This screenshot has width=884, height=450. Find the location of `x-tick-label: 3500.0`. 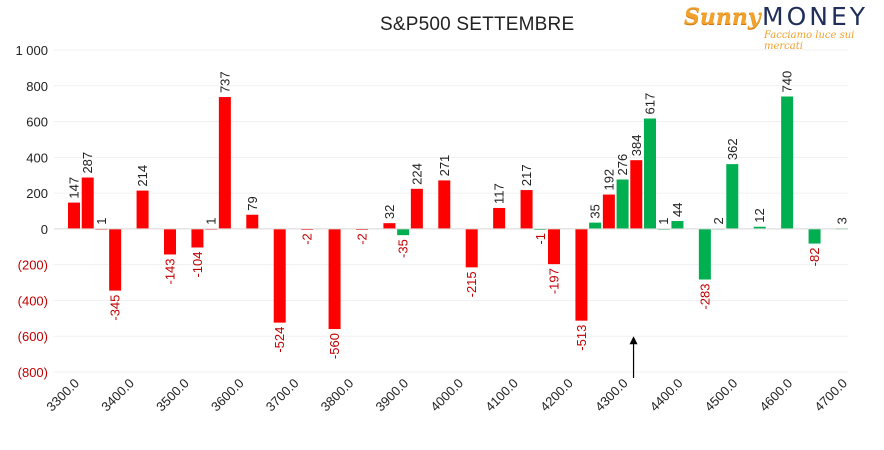

x-tick-label: 3500.0 is located at coordinates (172, 395).